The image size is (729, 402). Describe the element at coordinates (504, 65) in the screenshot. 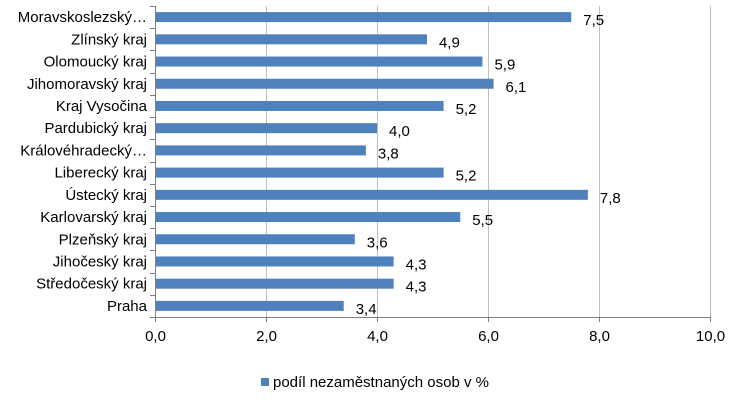

I see `data-label-2: 5,9` at that location.